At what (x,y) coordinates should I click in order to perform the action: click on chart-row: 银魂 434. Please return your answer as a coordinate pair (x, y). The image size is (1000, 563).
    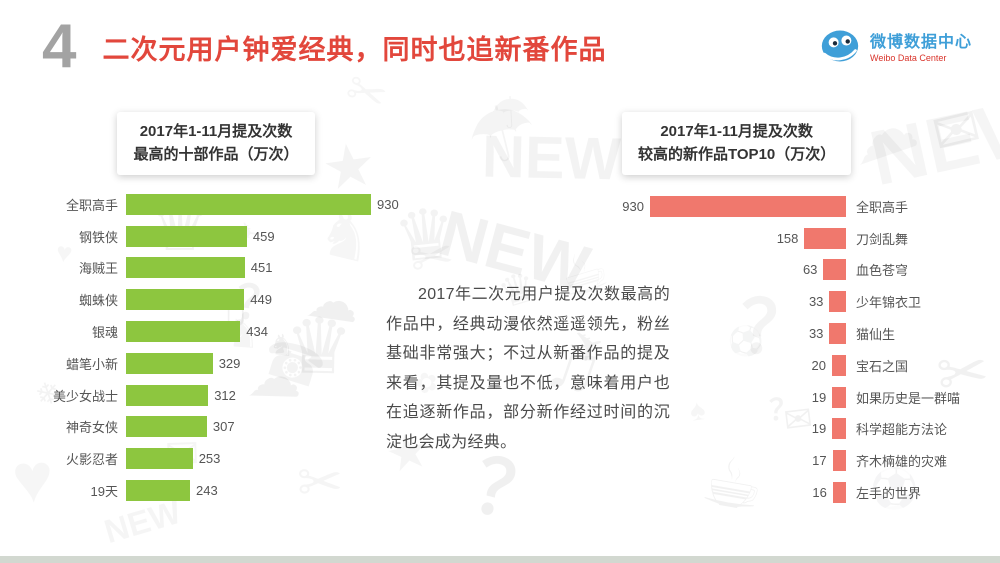
    Looking at the image, I should click on (216, 332).